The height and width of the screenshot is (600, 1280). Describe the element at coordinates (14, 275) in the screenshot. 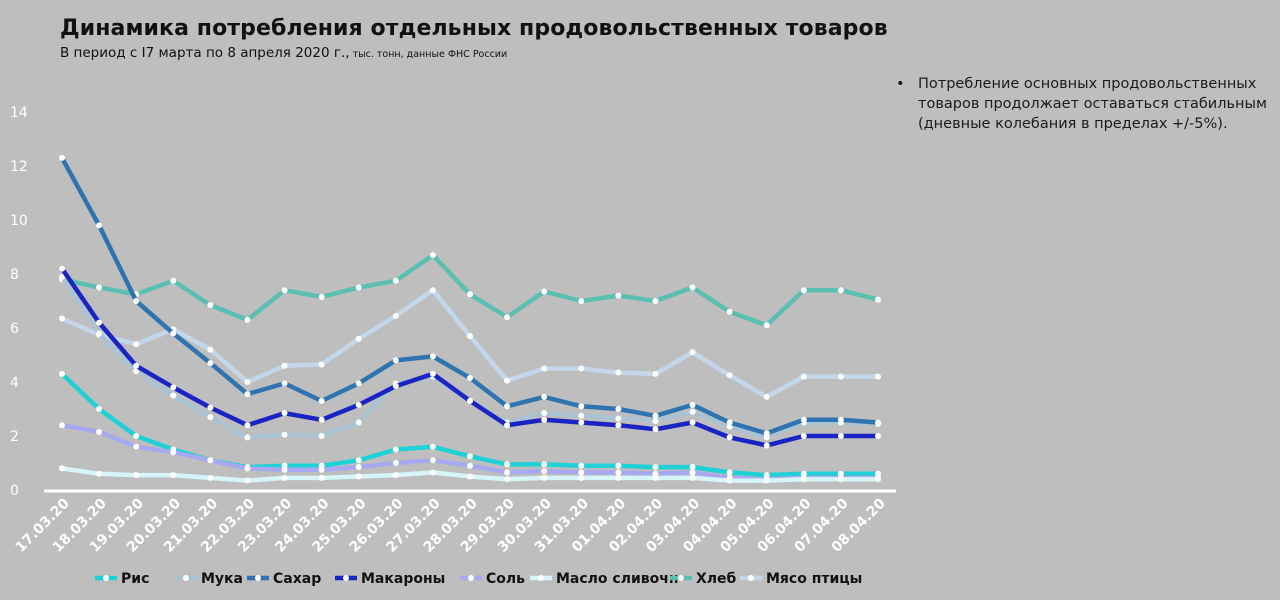

I see `y-tick-label: 8` at that location.